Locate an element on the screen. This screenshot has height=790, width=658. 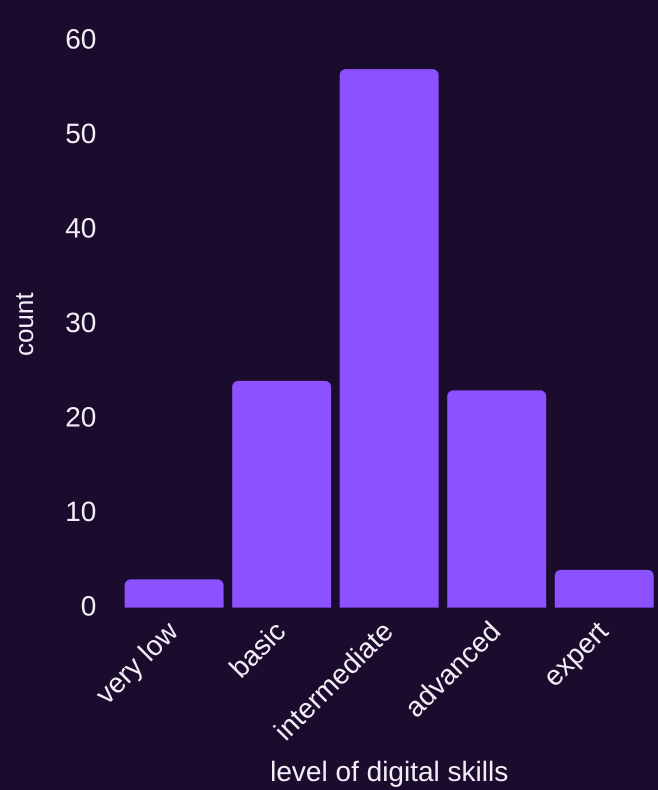
x-axis-title: level of digital skills is located at coordinates (389, 771).